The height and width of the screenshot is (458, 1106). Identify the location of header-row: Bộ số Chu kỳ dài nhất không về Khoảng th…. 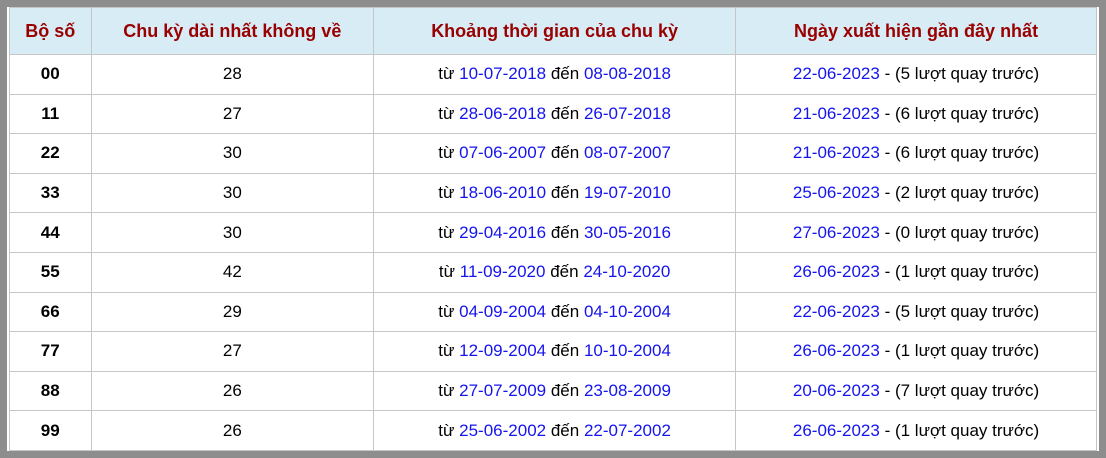
(553, 31).